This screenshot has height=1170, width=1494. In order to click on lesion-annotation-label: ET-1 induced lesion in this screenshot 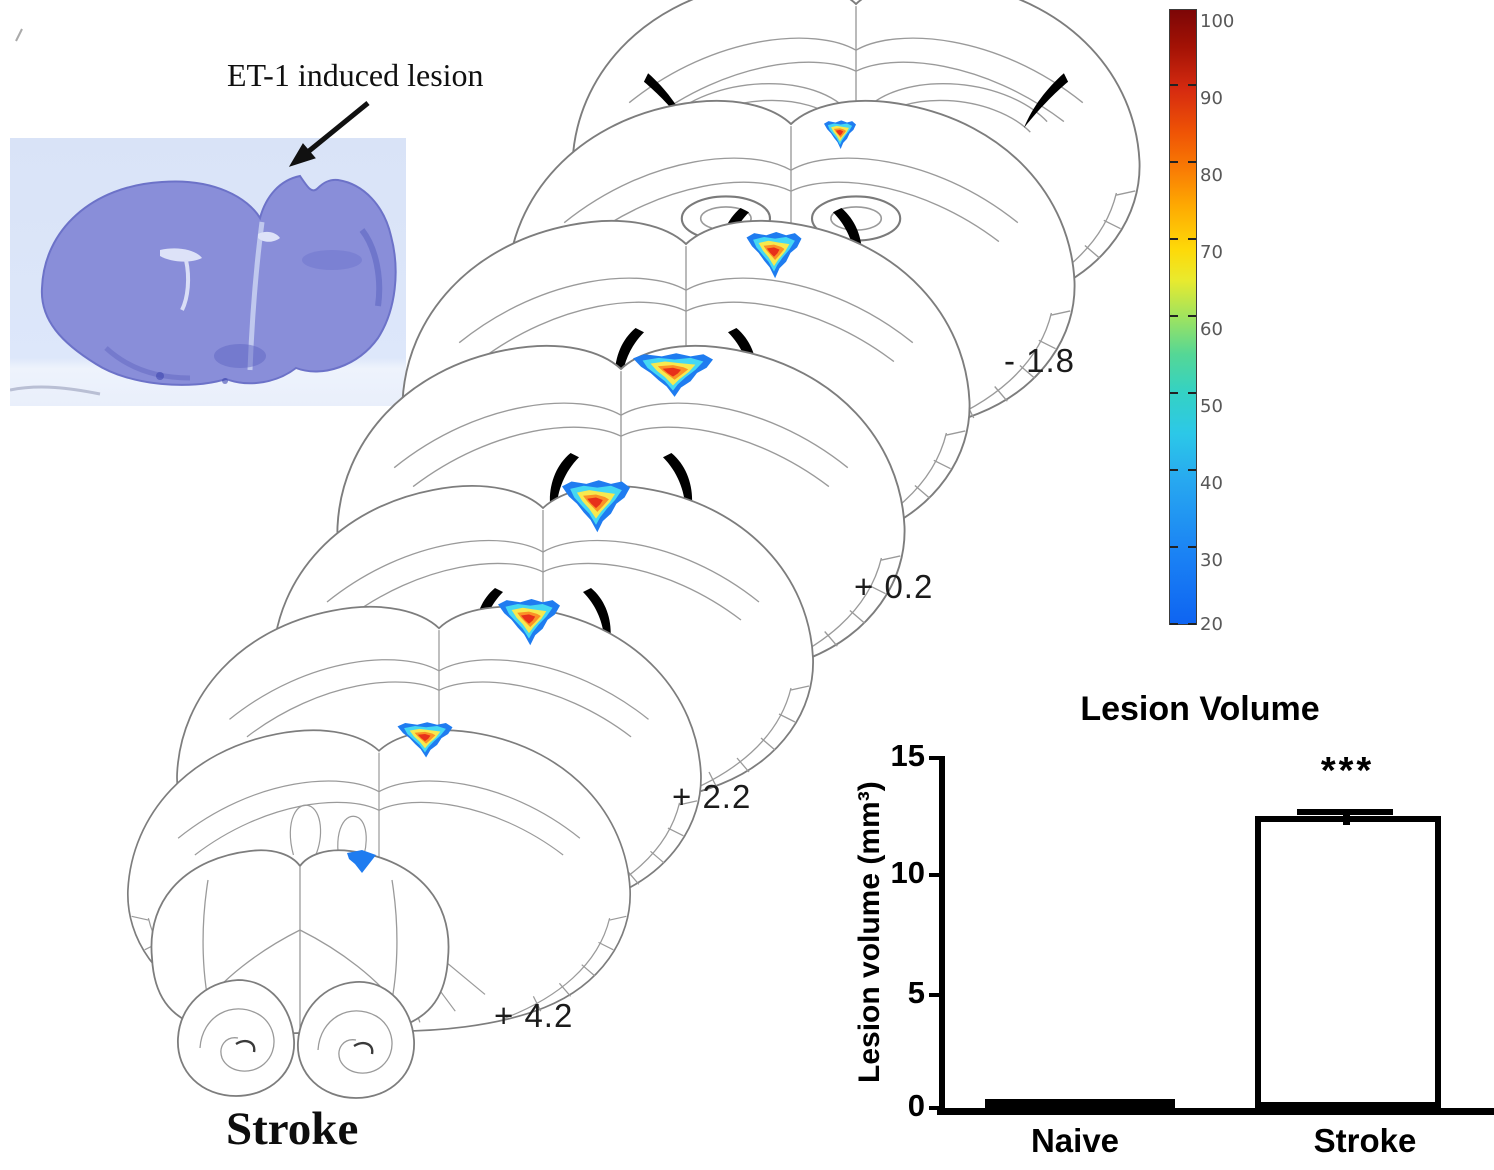, I will do `click(355, 75)`.